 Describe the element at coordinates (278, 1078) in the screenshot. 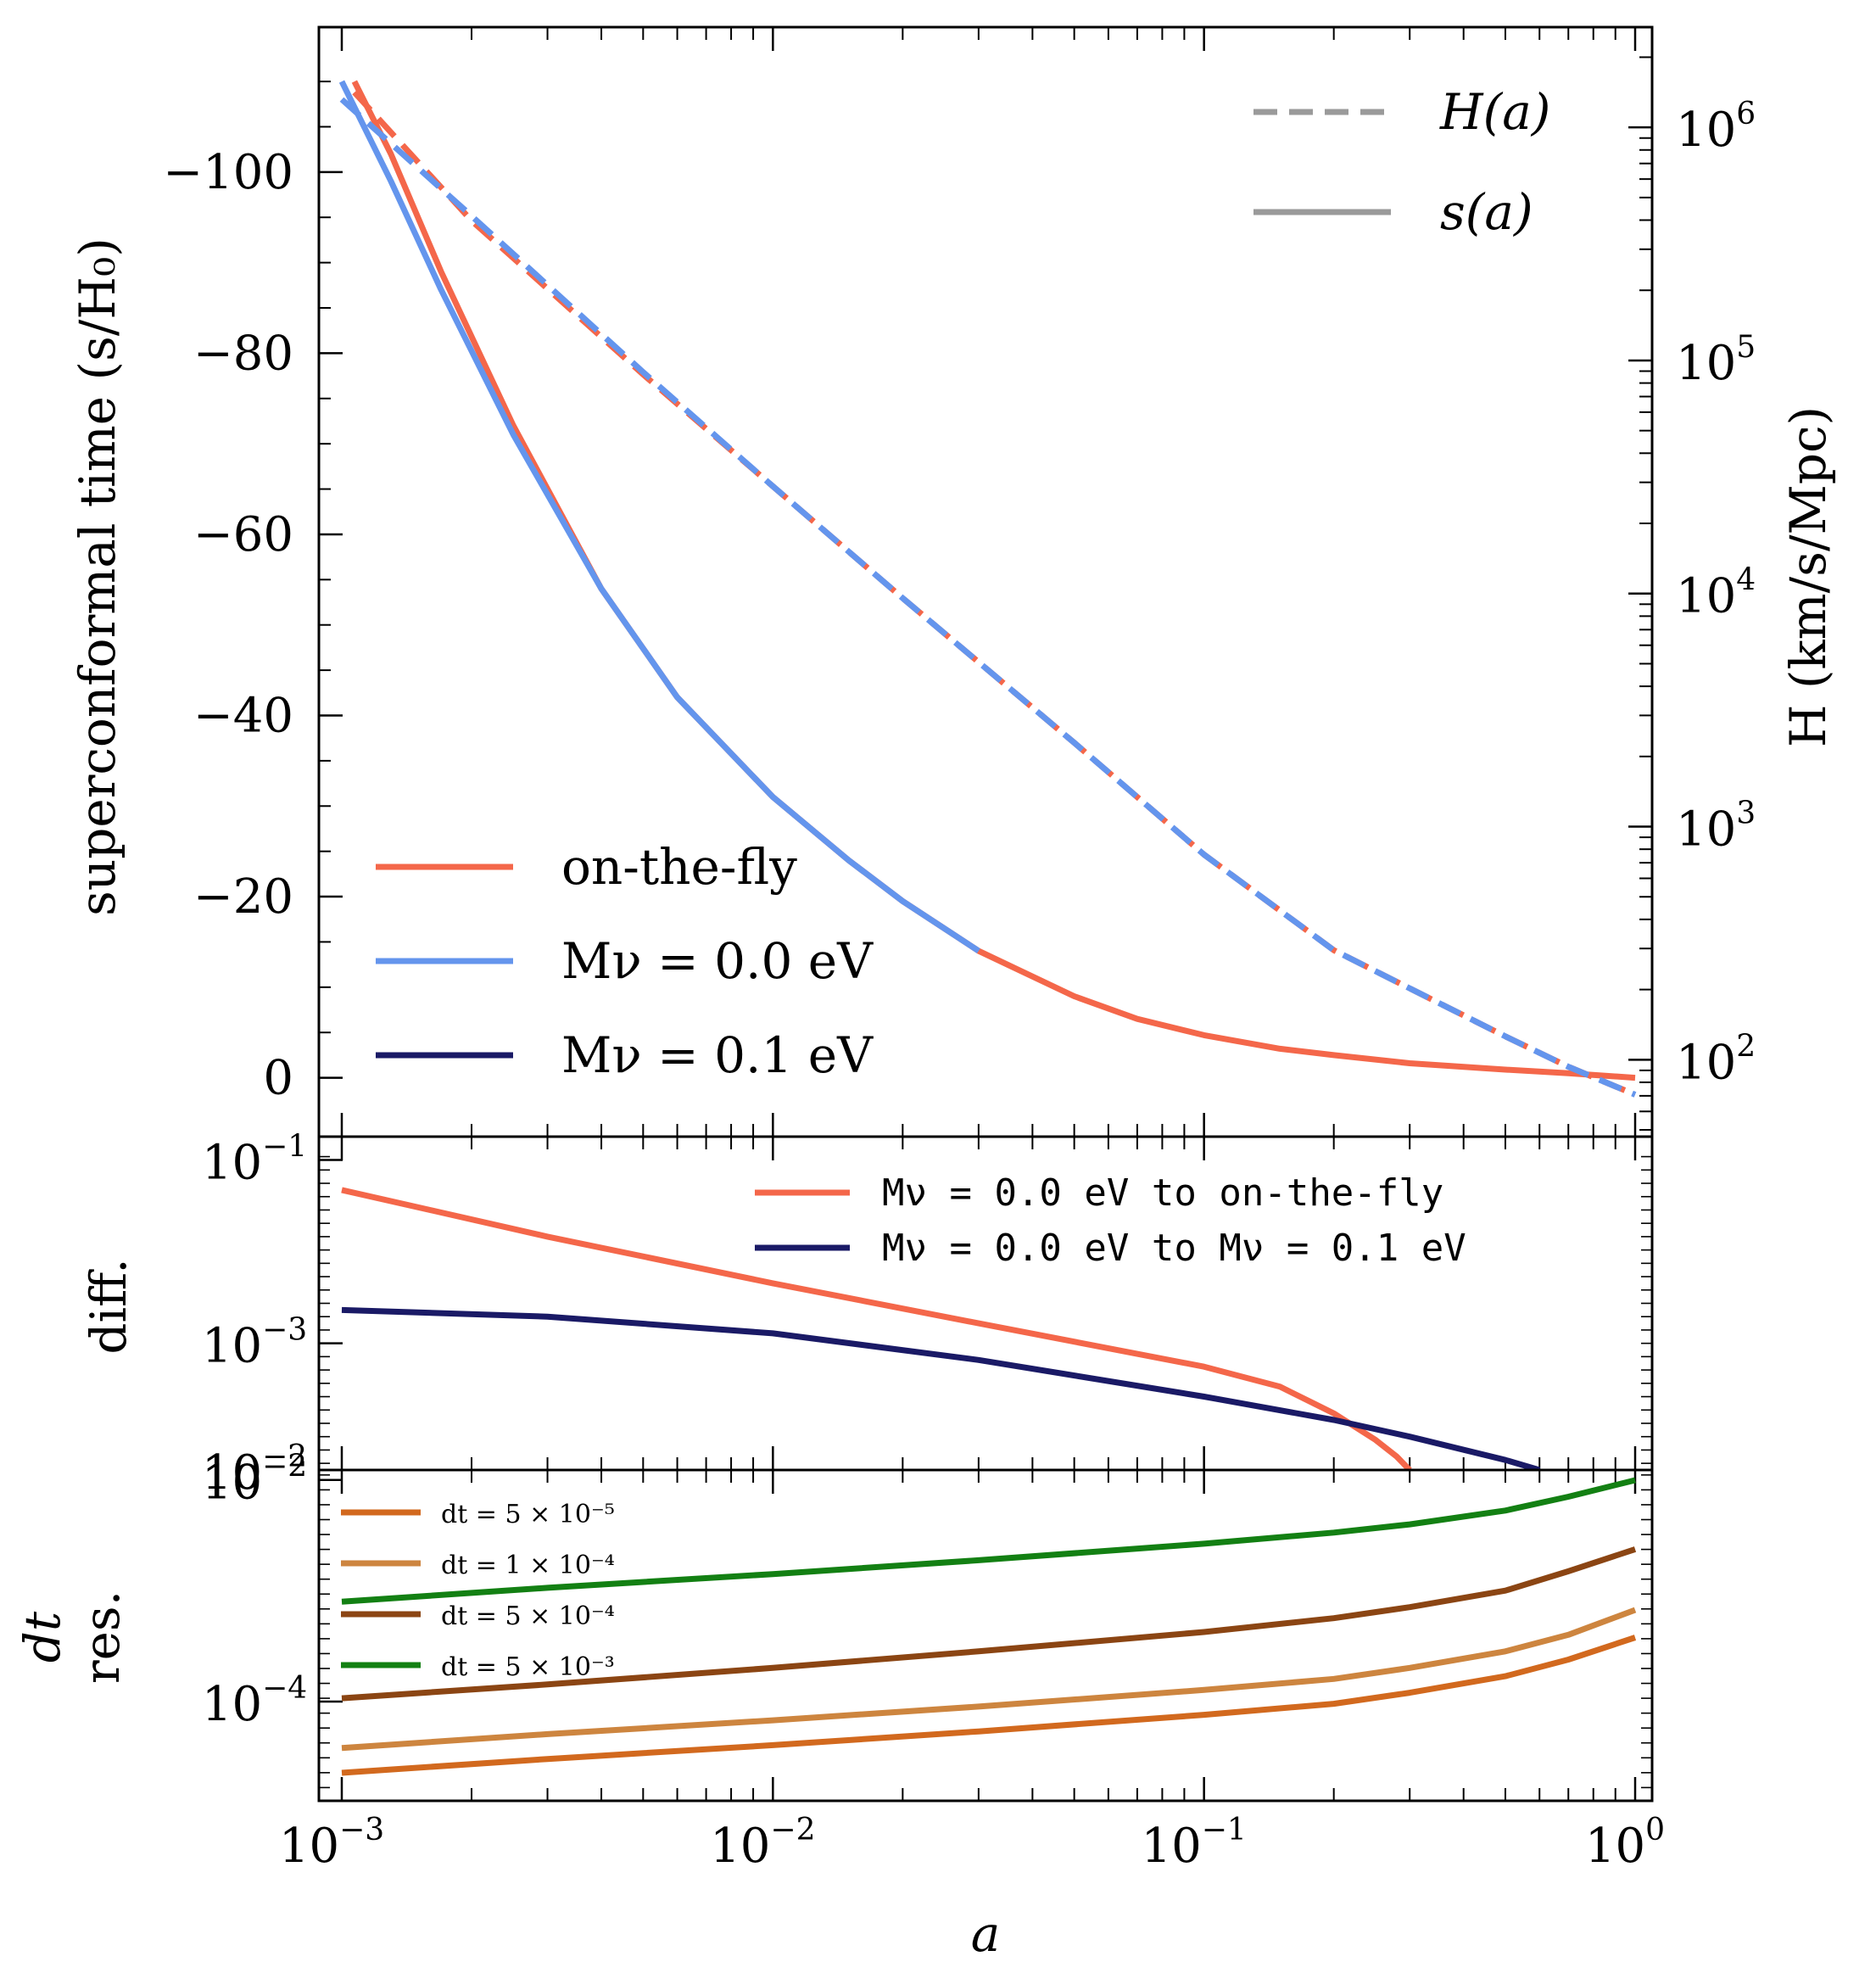

I see `top-left-tick-label-5: 0` at that location.